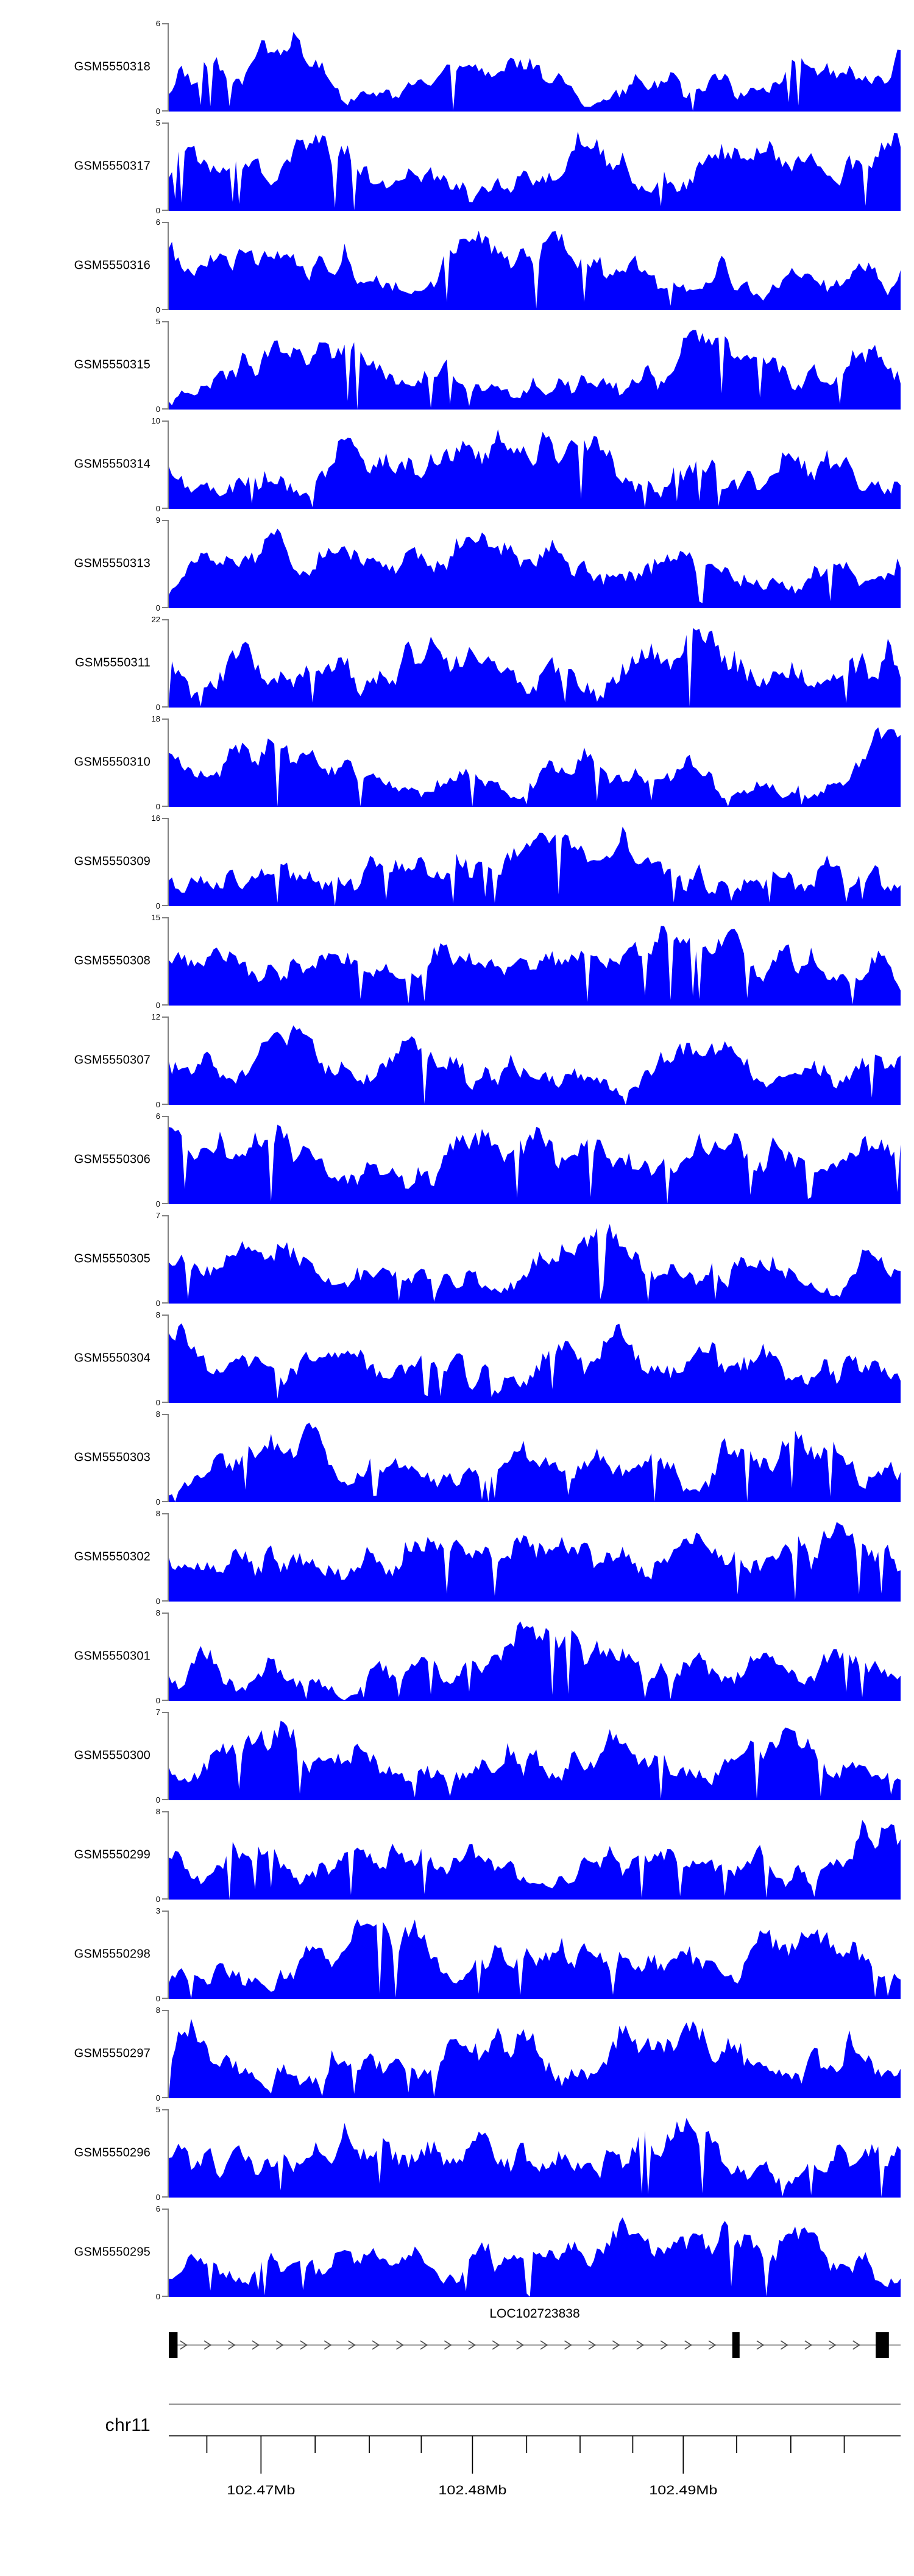 This screenshot has height=2576, width=914. I want to click on track-label-gsm5550303: GSM5550303, so click(112, 1457).